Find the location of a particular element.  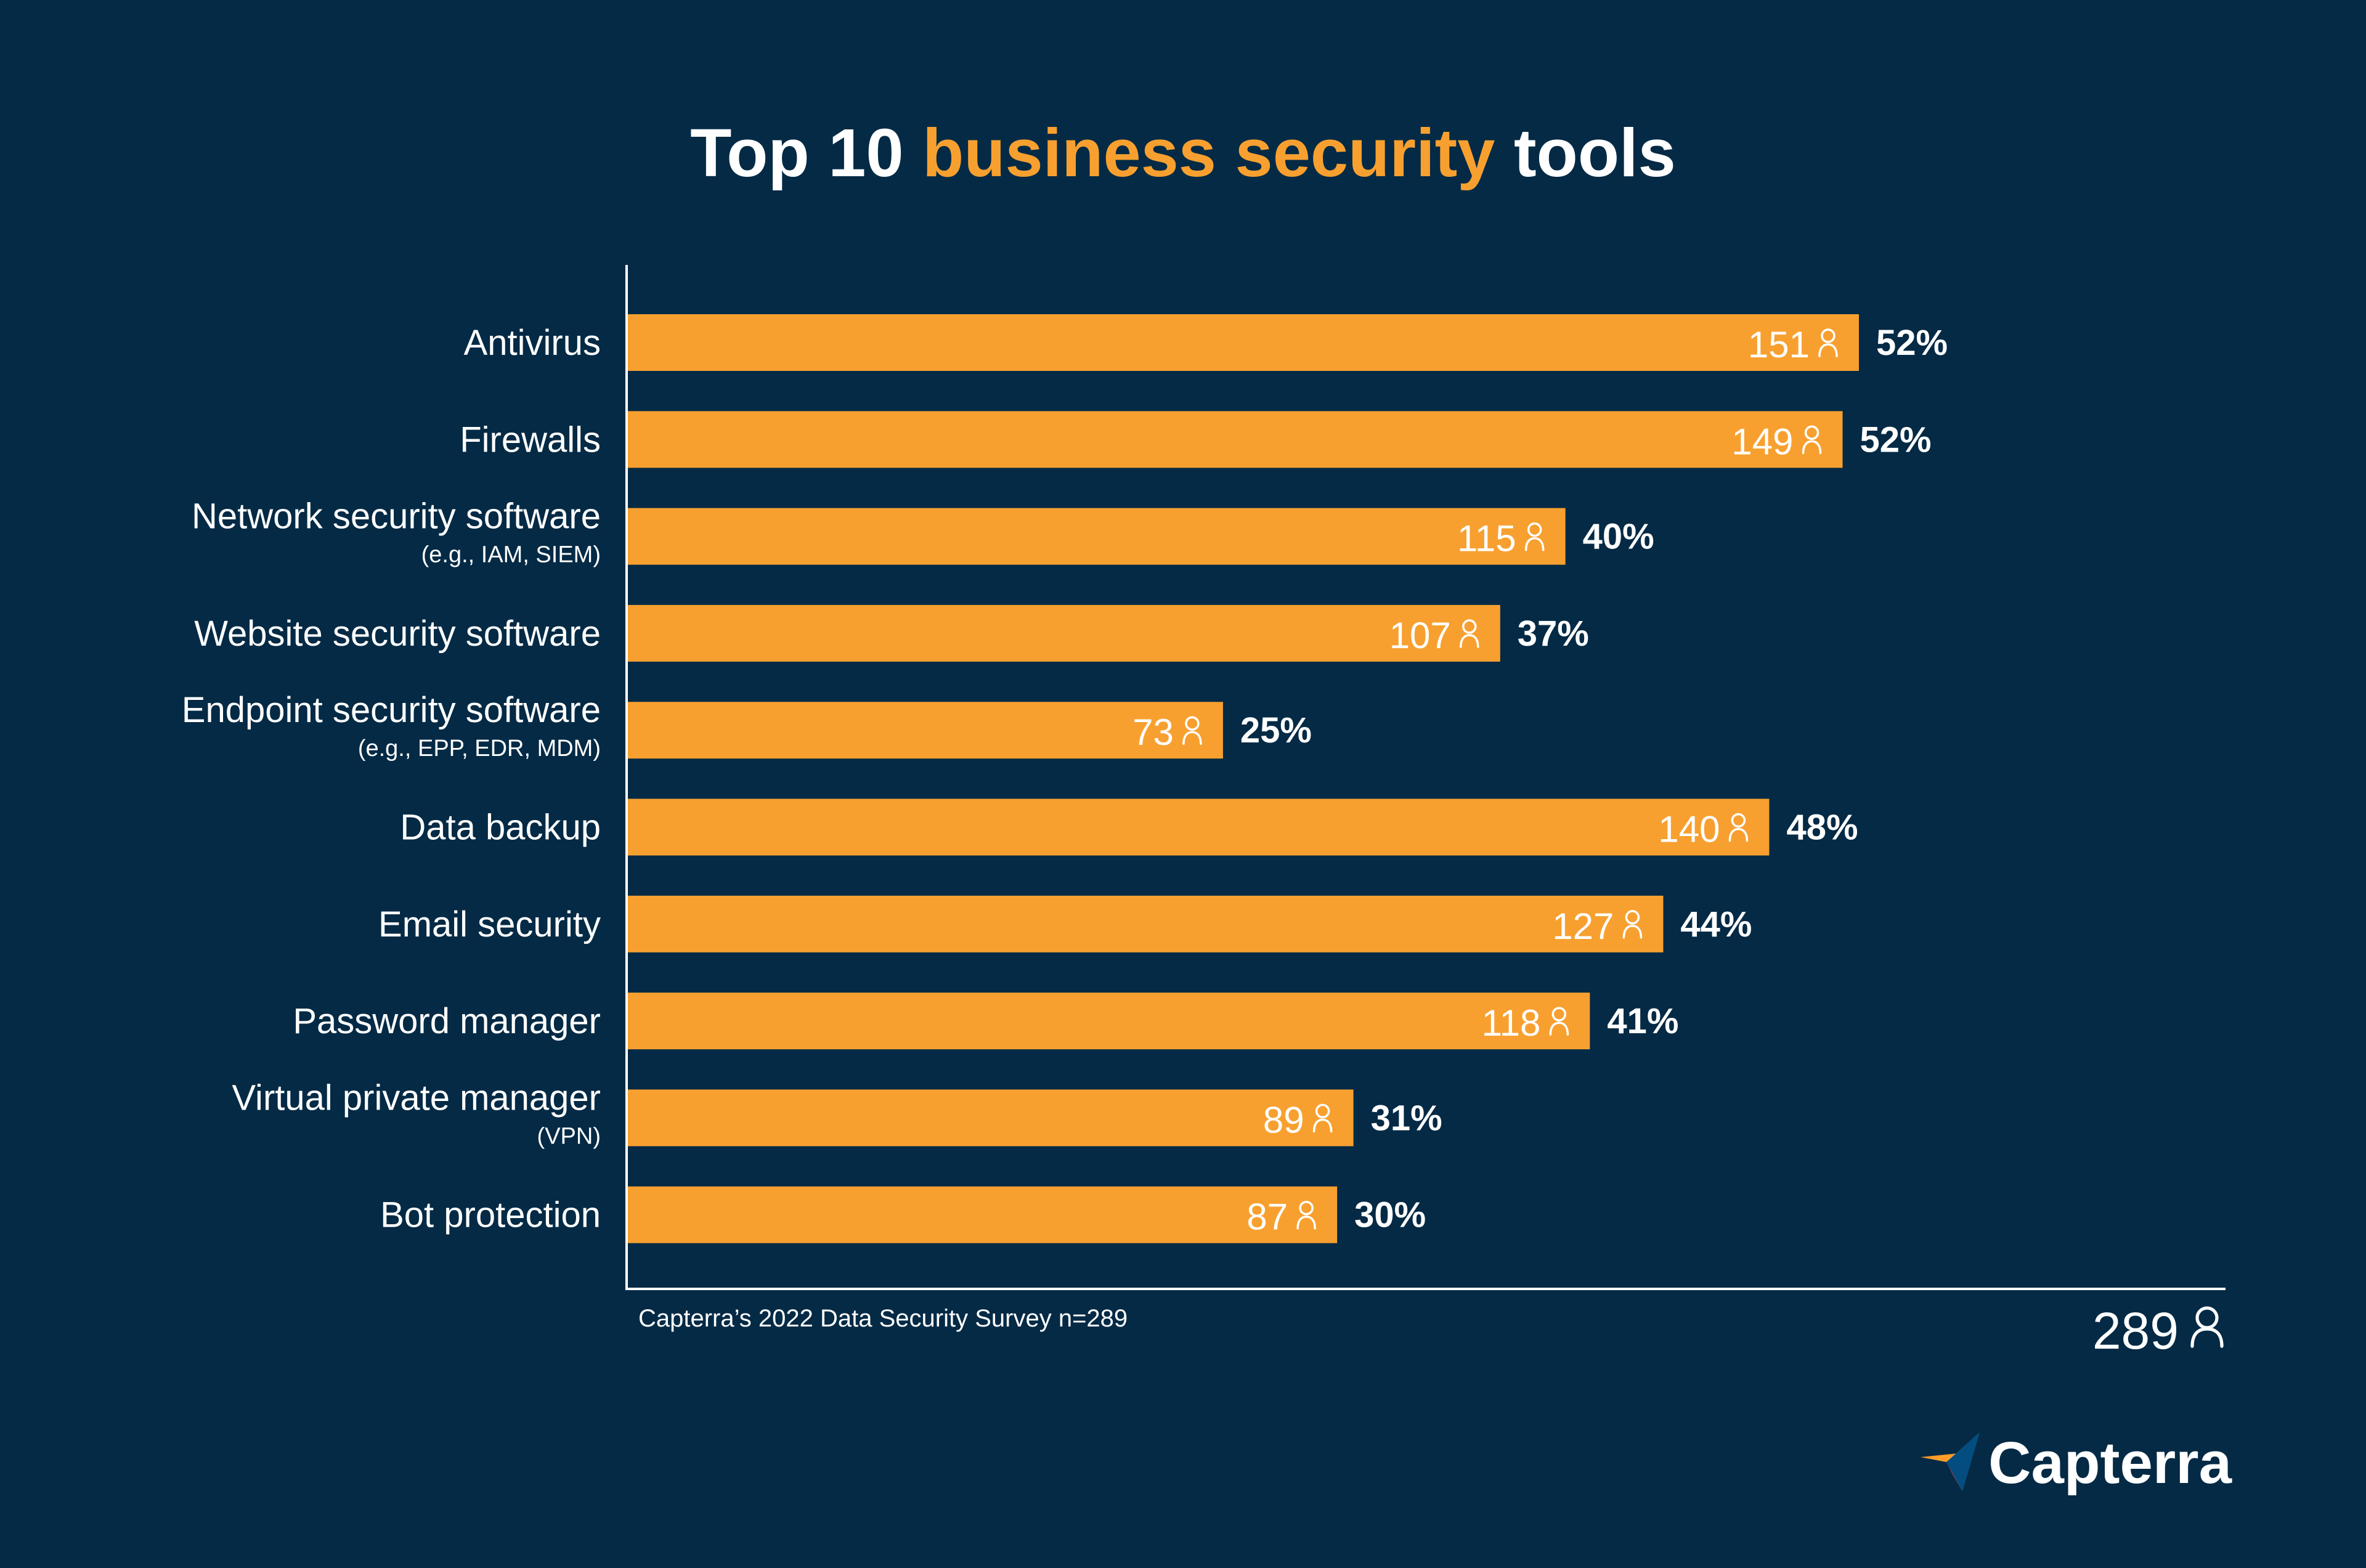

count-label: 151 is located at coordinates (1779, 345).